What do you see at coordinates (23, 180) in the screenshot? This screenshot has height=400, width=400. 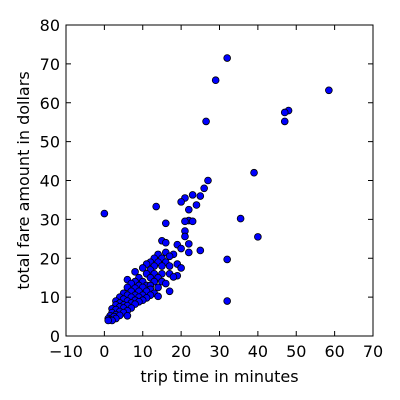 I see `y-axis-label: total fare amount in dollars` at bounding box center [23, 180].